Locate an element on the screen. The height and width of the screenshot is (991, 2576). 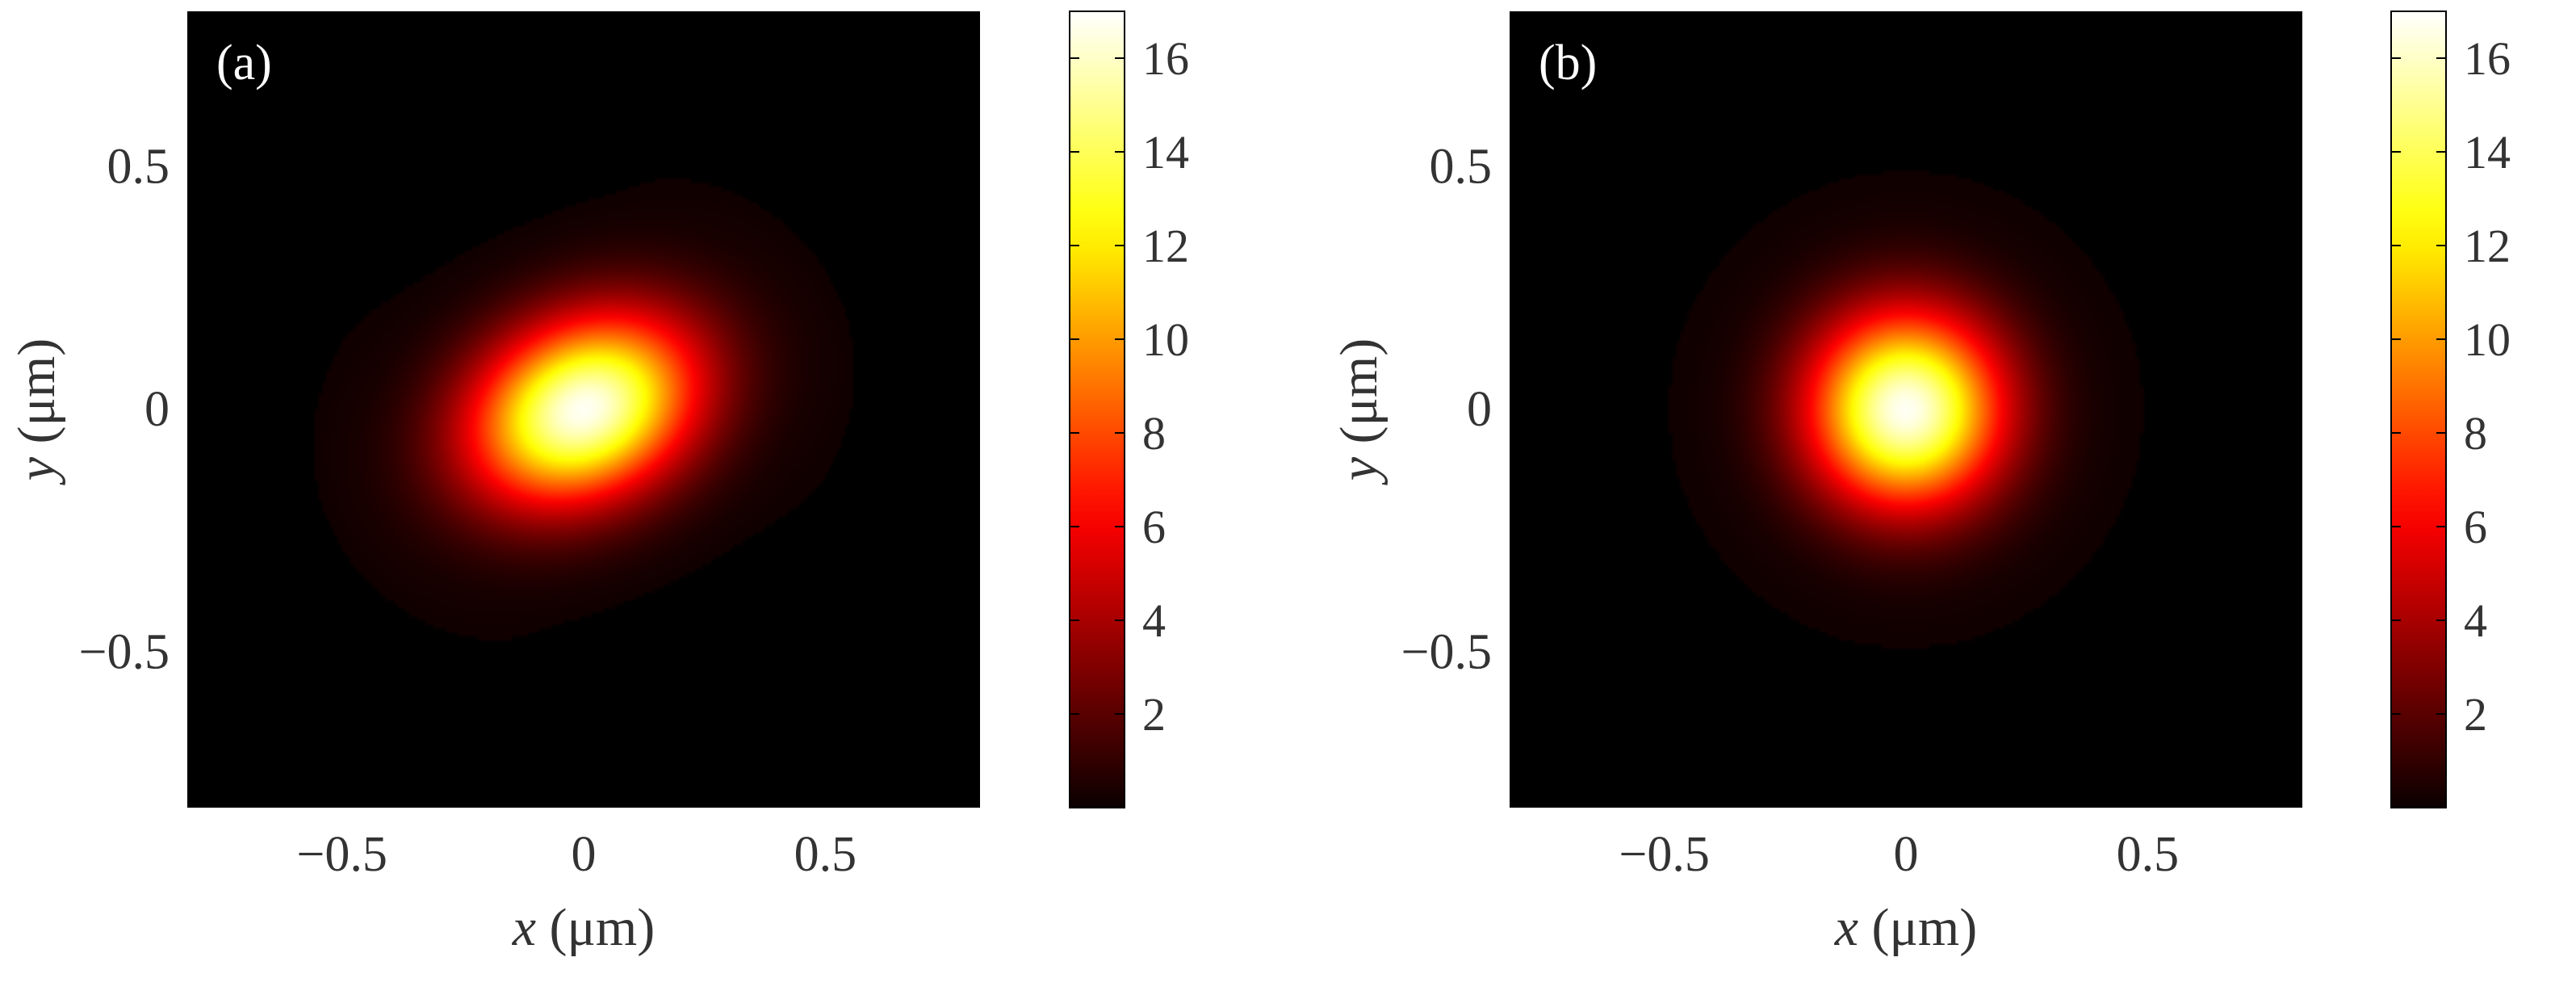
colorbar-tick-label-0-2: 6 is located at coordinates (1154, 527).